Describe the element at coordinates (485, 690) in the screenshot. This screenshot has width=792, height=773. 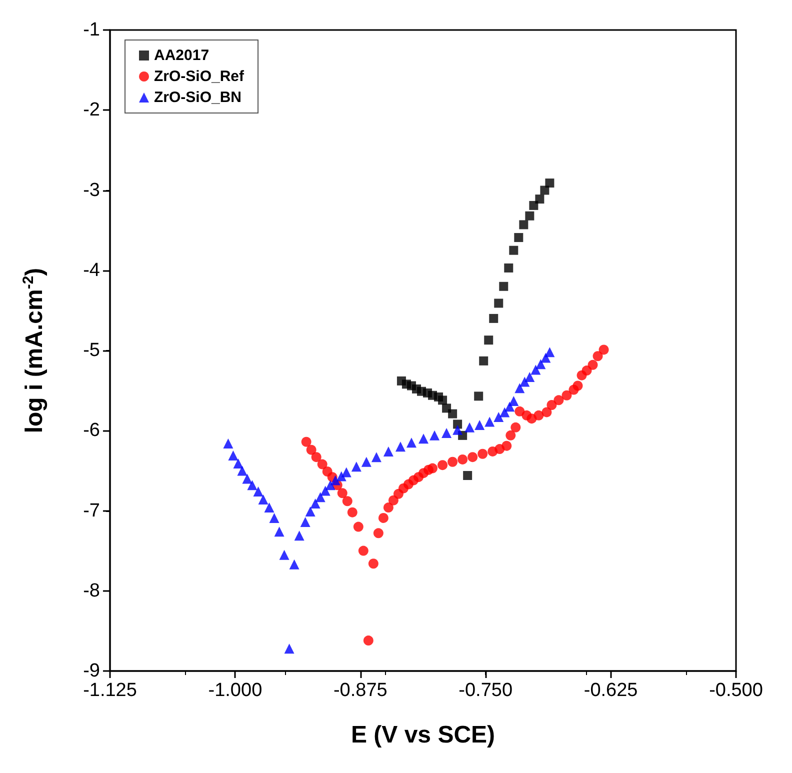
I see `x-tick-label: -0.750` at that location.